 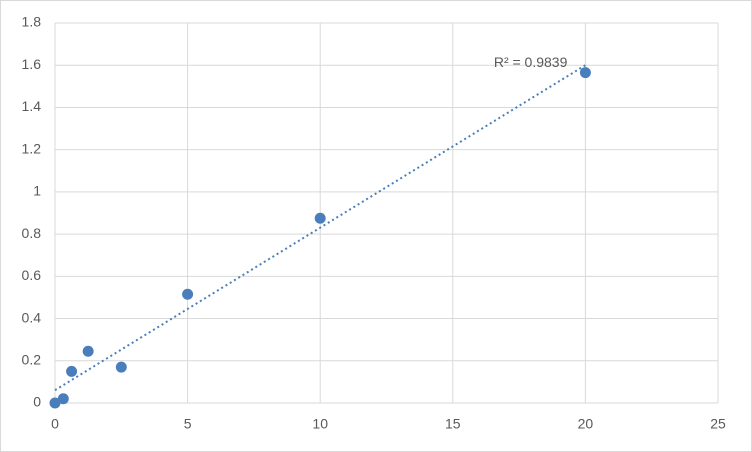 What do you see at coordinates (586, 424) in the screenshot?
I see `x-tick-label: 20` at bounding box center [586, 424].